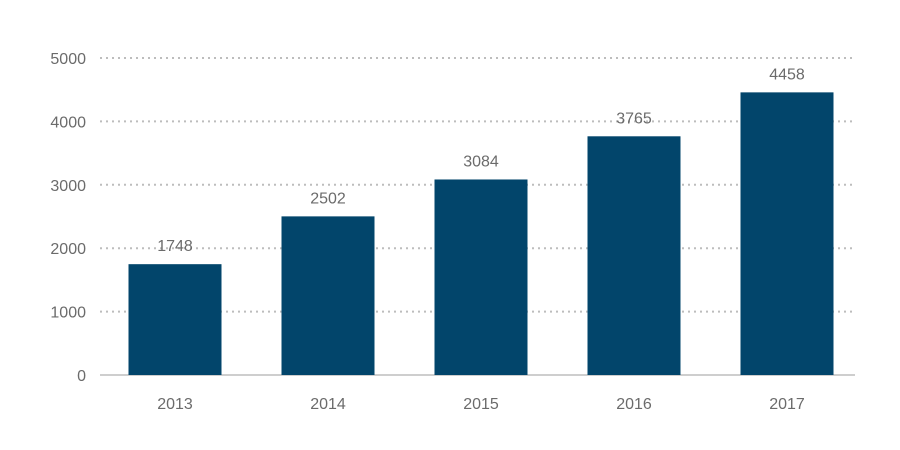  I want to click on x-tick-label: 2015, so click(481, 404).